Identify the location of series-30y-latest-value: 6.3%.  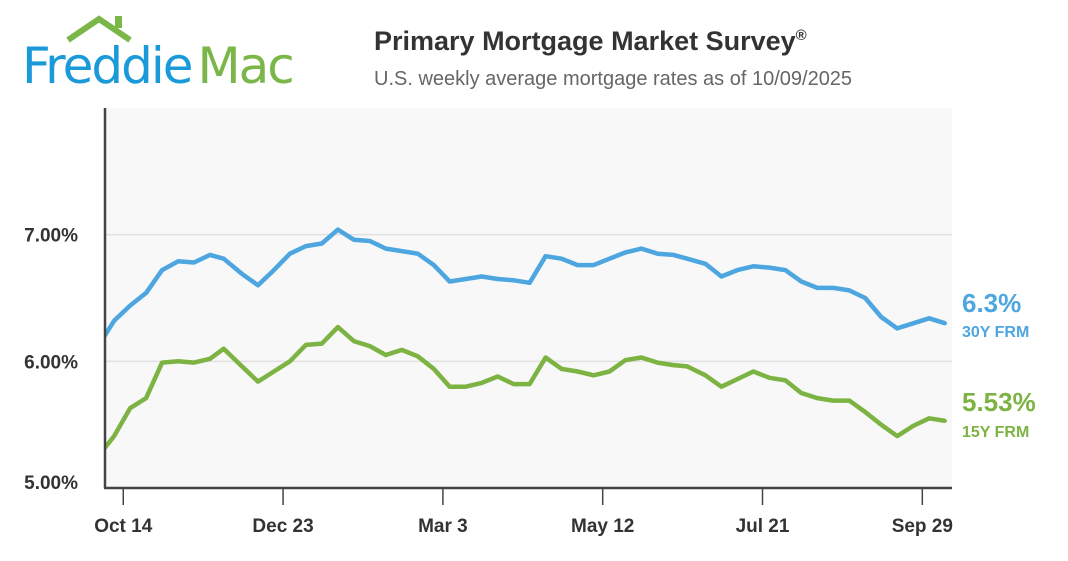
(991, 303).